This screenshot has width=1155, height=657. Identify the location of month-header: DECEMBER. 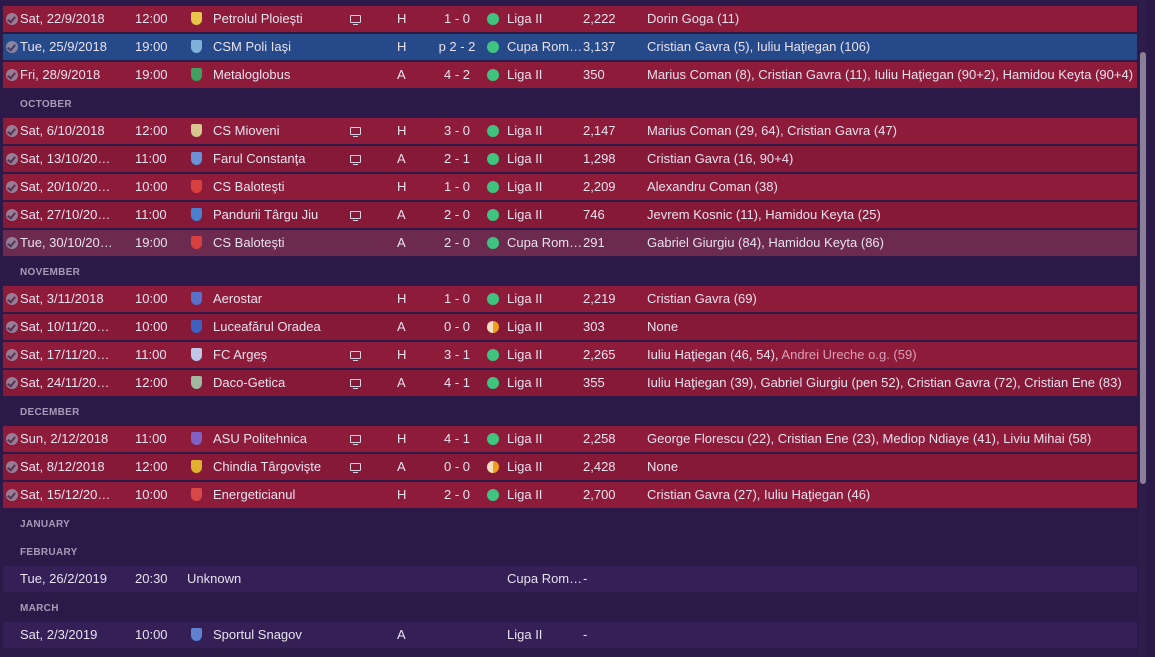
(50, 412).